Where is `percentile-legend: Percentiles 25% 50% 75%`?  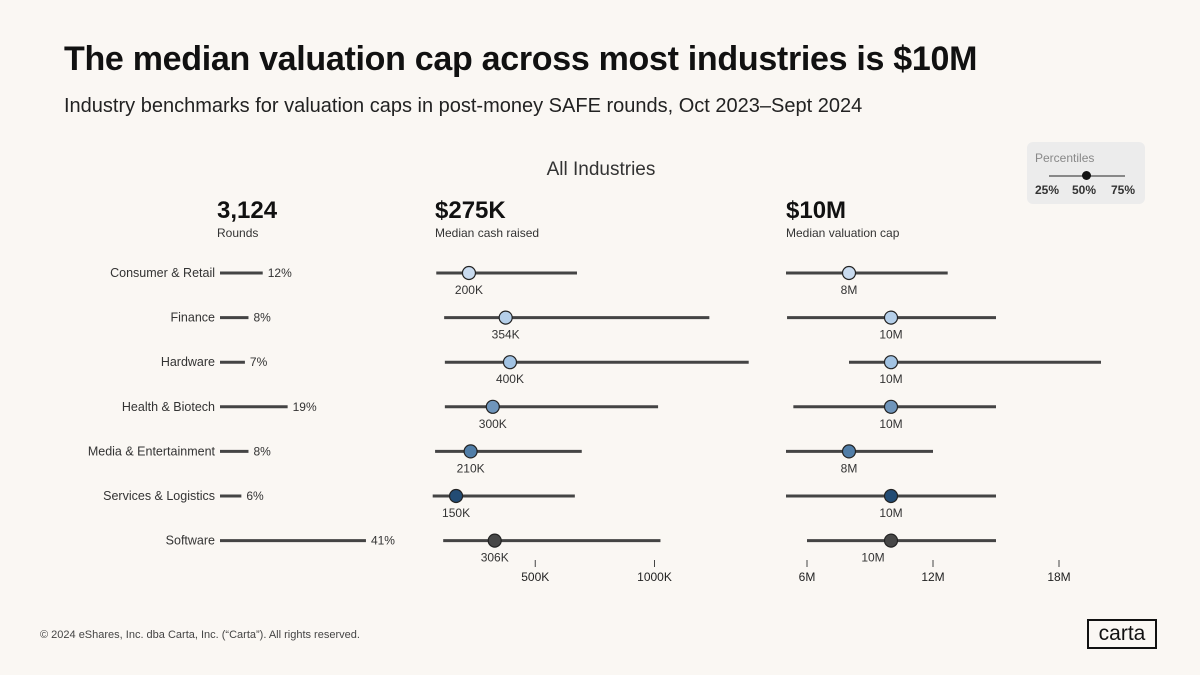 percentile-legend: Percentiles 25% 50% 75% is located at coordinates (1086, 173).